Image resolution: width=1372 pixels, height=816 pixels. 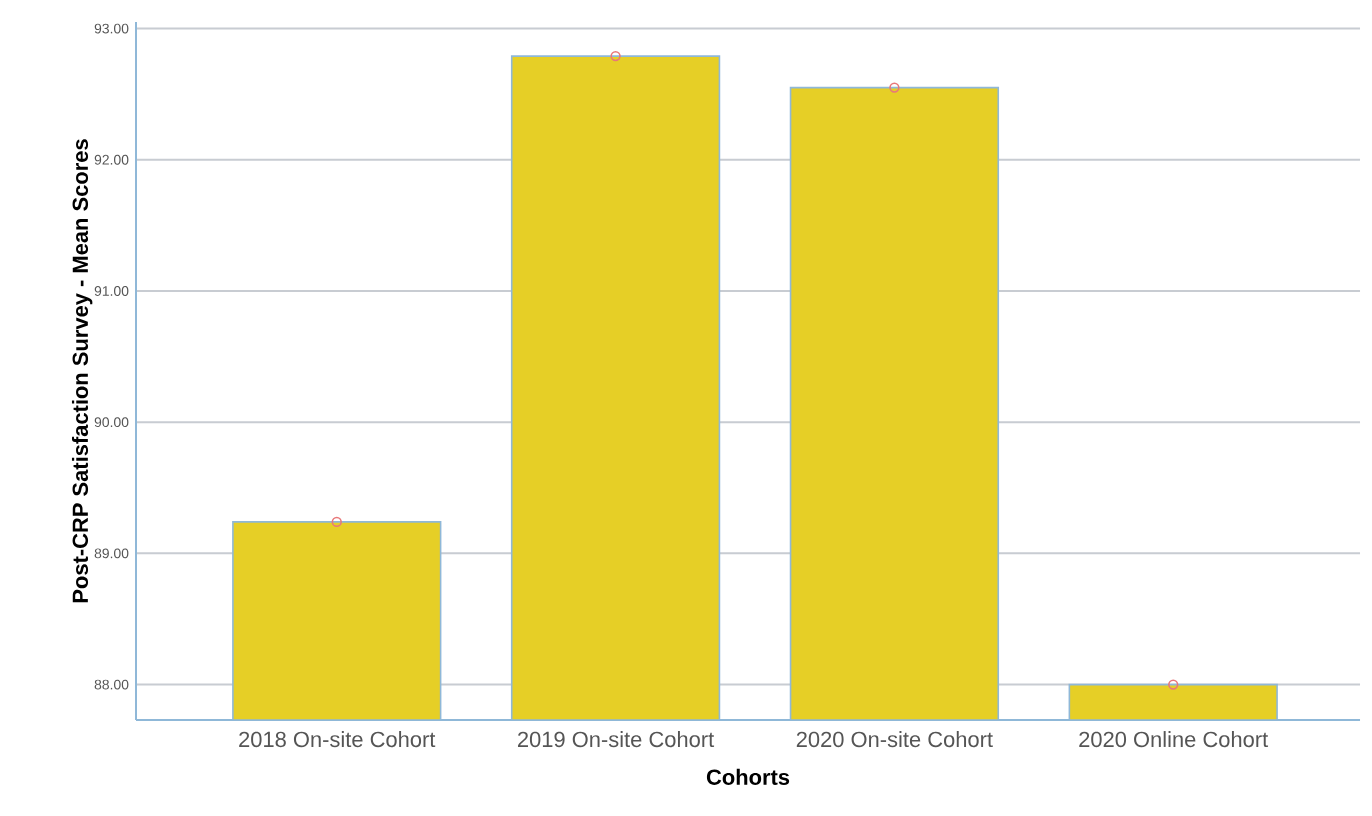 What do you see at coordinates (616, 739) in the screenshot?
I see `x-tick-label: 2019 On-site Cohort` at bounding box center [616, 739].